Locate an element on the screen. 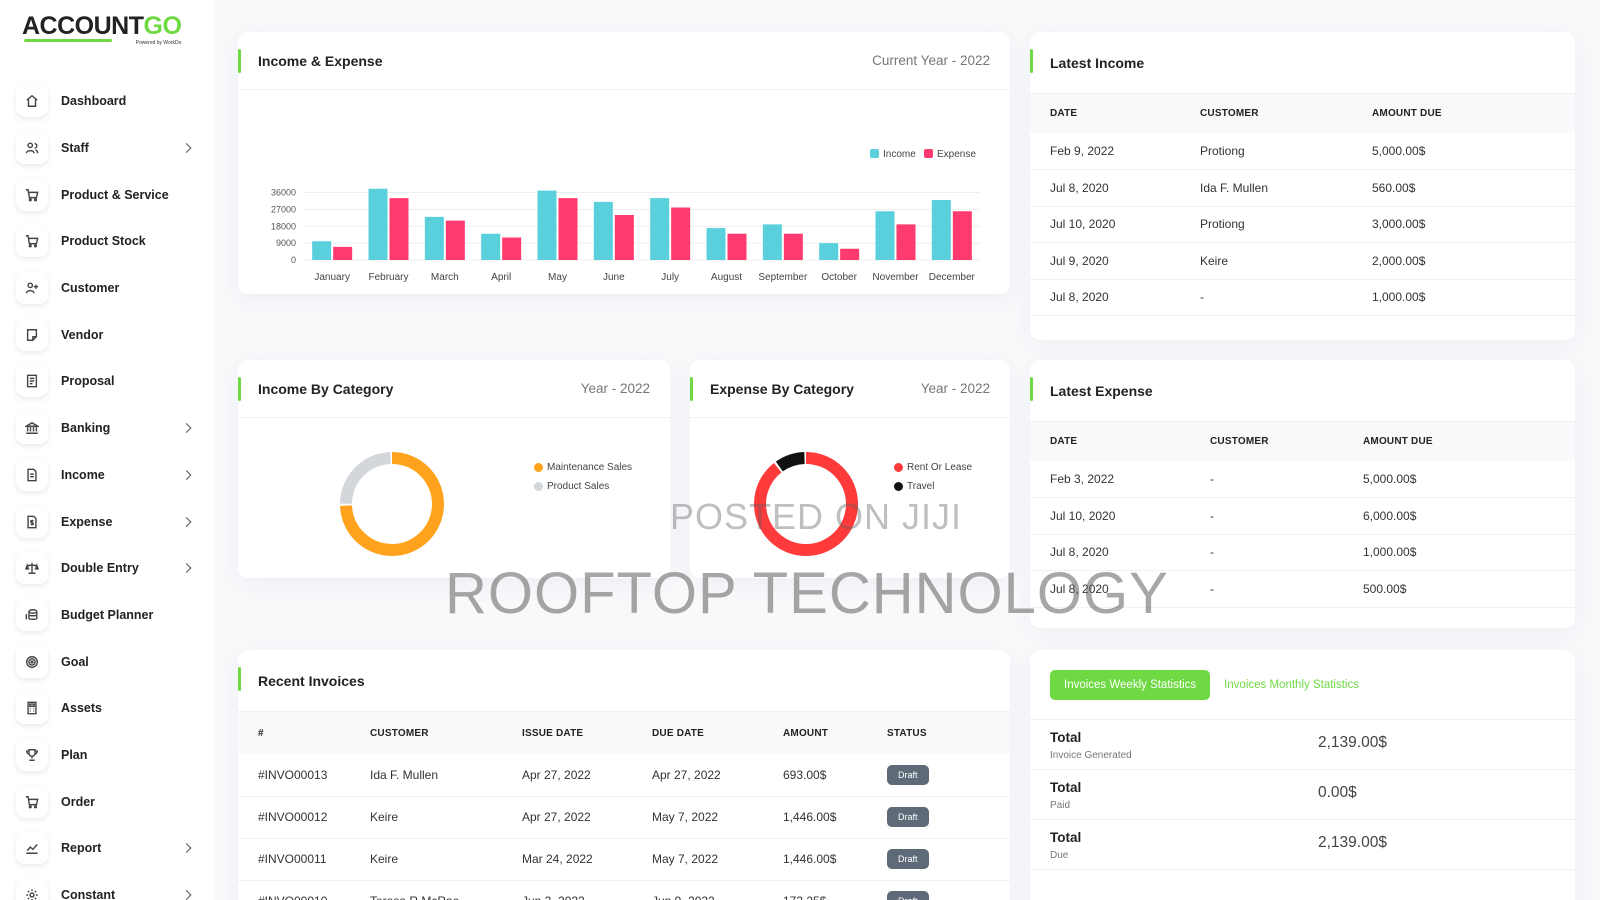  sidebar-item-label: Report is located at coordinates (81, 848).